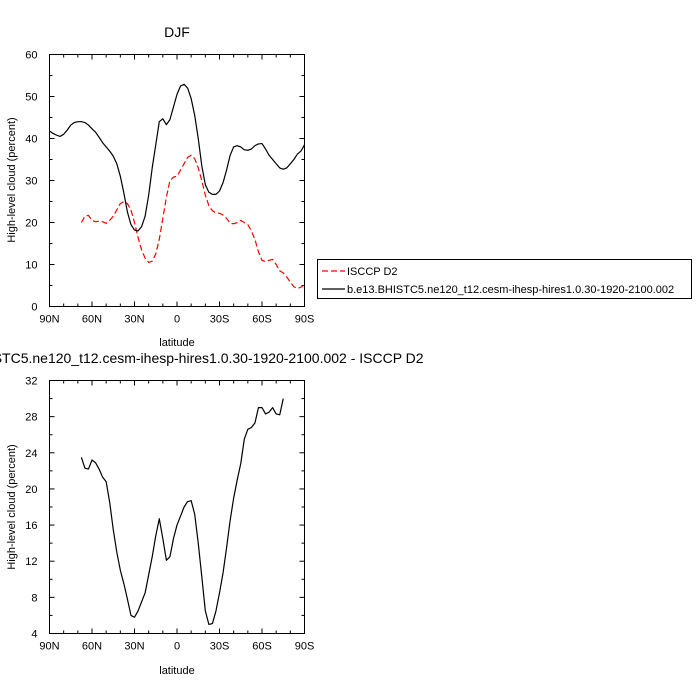 This screenshot has width=700, height=700. I want to click on y-tick-label: 0, so click(34, 308).